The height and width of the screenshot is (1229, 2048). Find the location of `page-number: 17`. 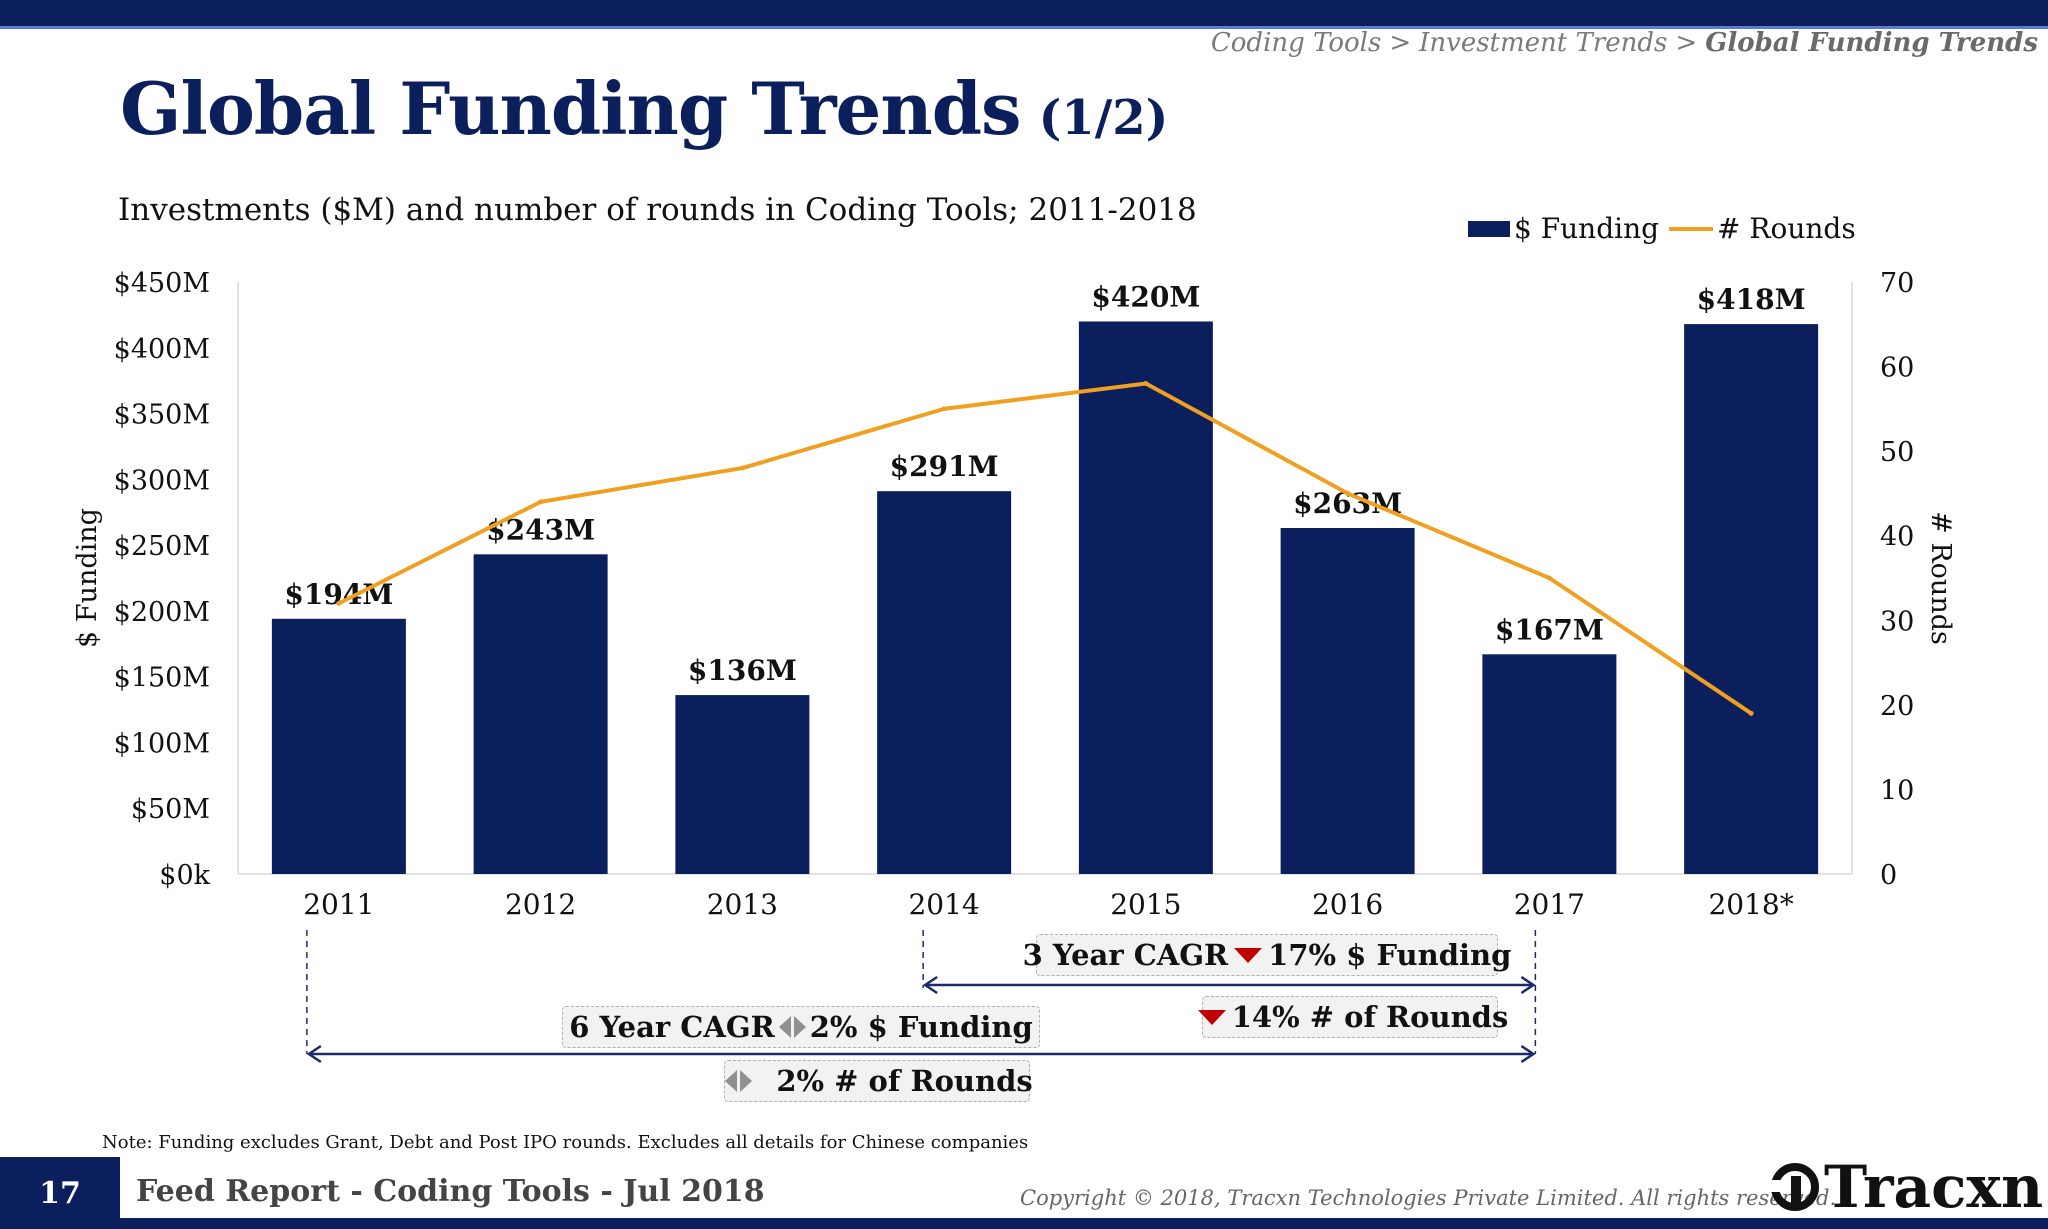

page-number: 17 is located at coordinates (60, 1193).